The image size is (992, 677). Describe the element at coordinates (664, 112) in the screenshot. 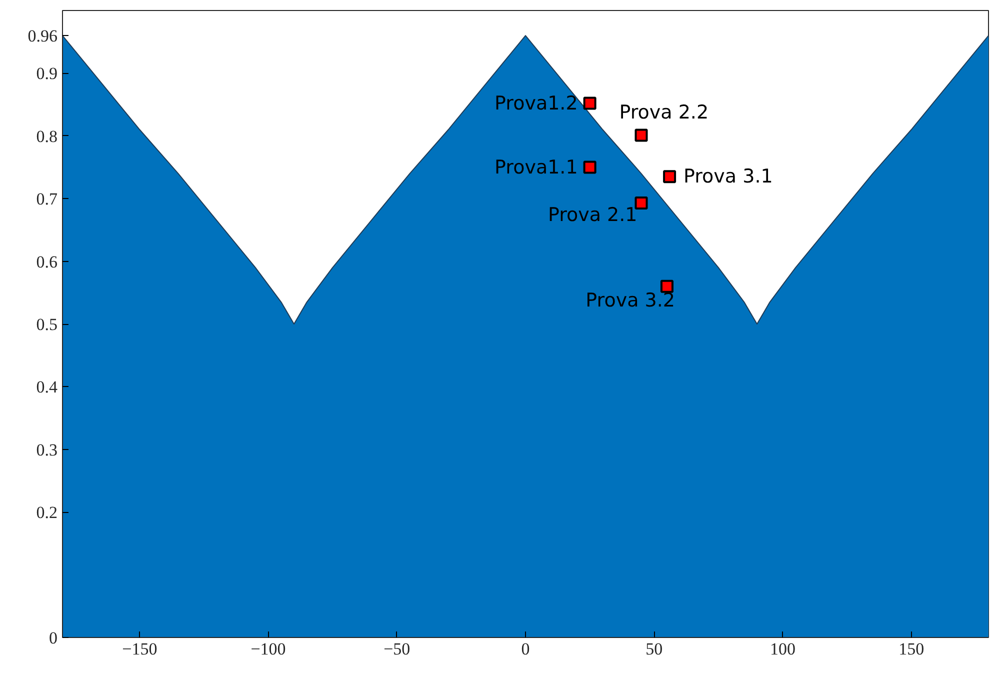

I see `annotation: Prova 2.2` at that location.